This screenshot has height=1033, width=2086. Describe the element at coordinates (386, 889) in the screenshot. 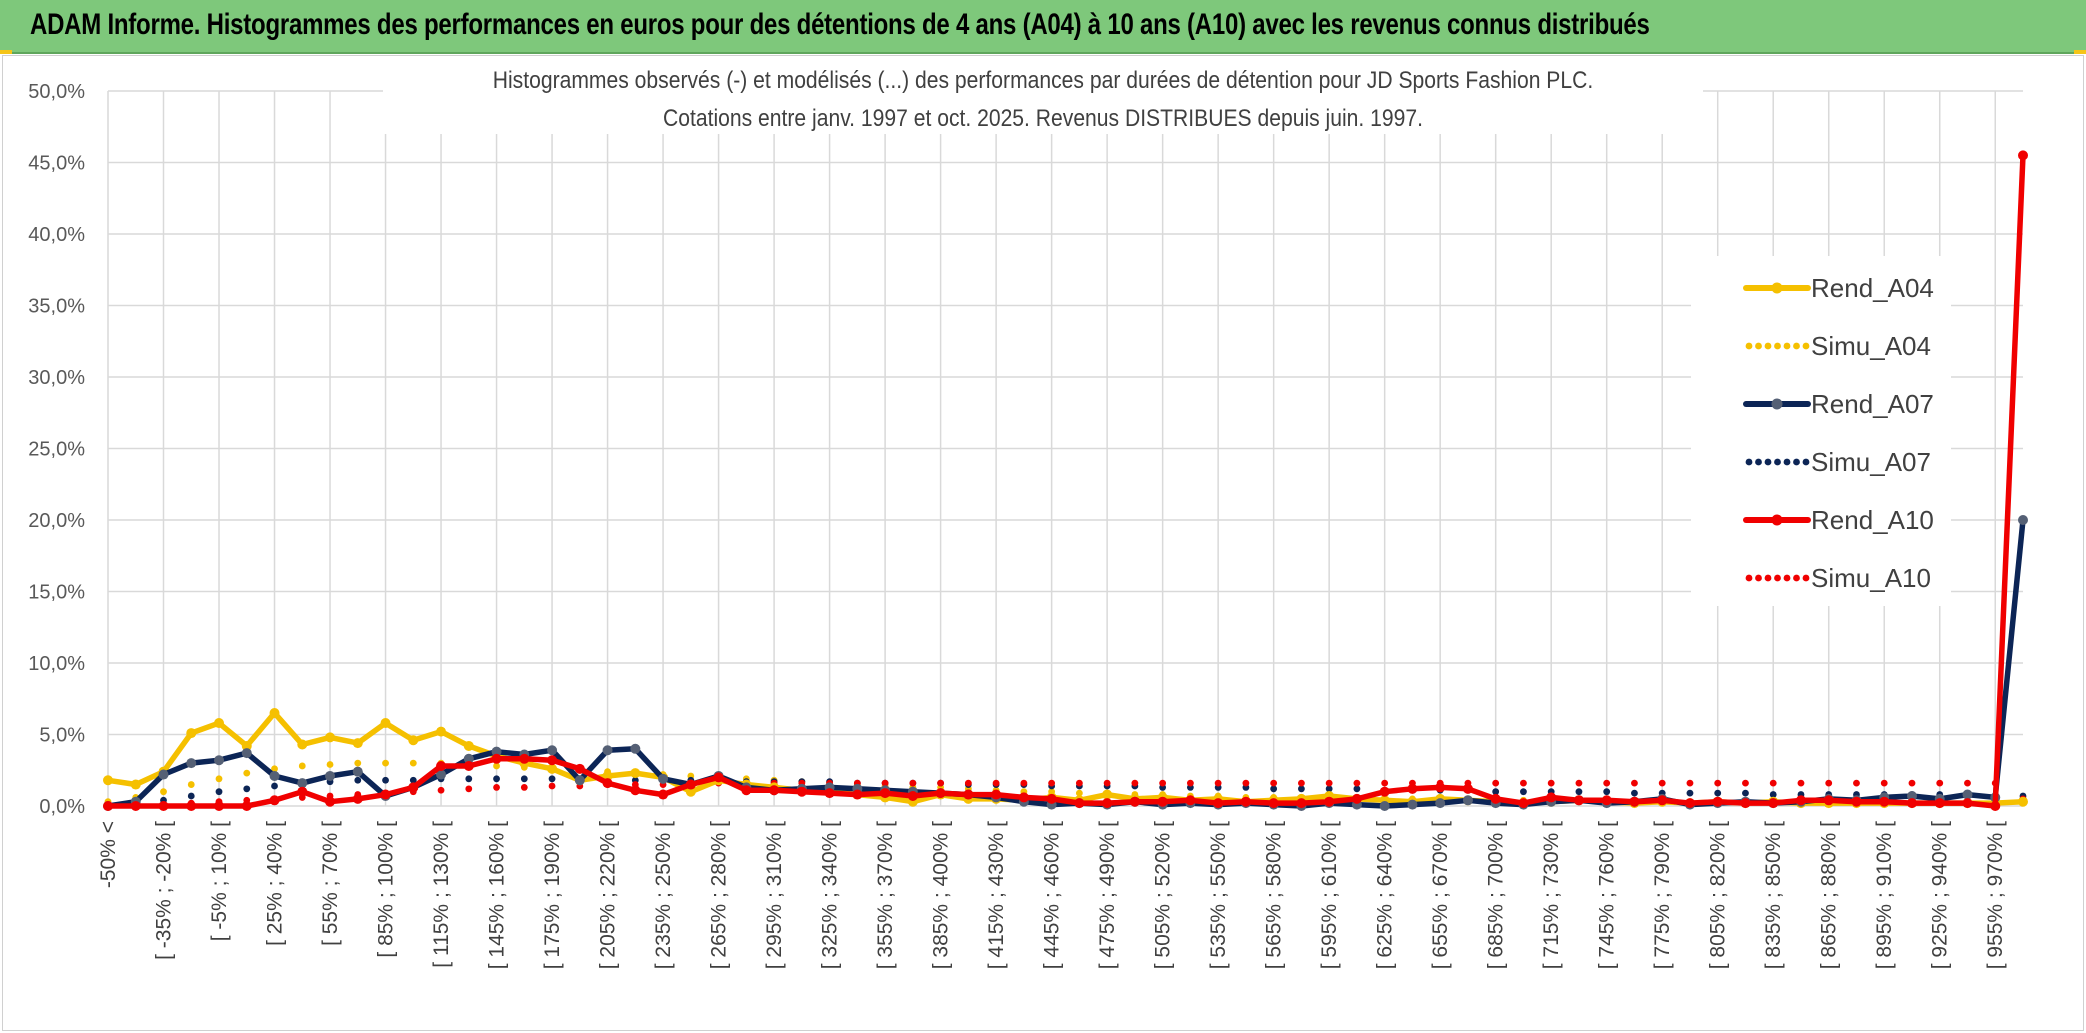

I see `x-tick-label: [ 85% ; 100% [` at that location.